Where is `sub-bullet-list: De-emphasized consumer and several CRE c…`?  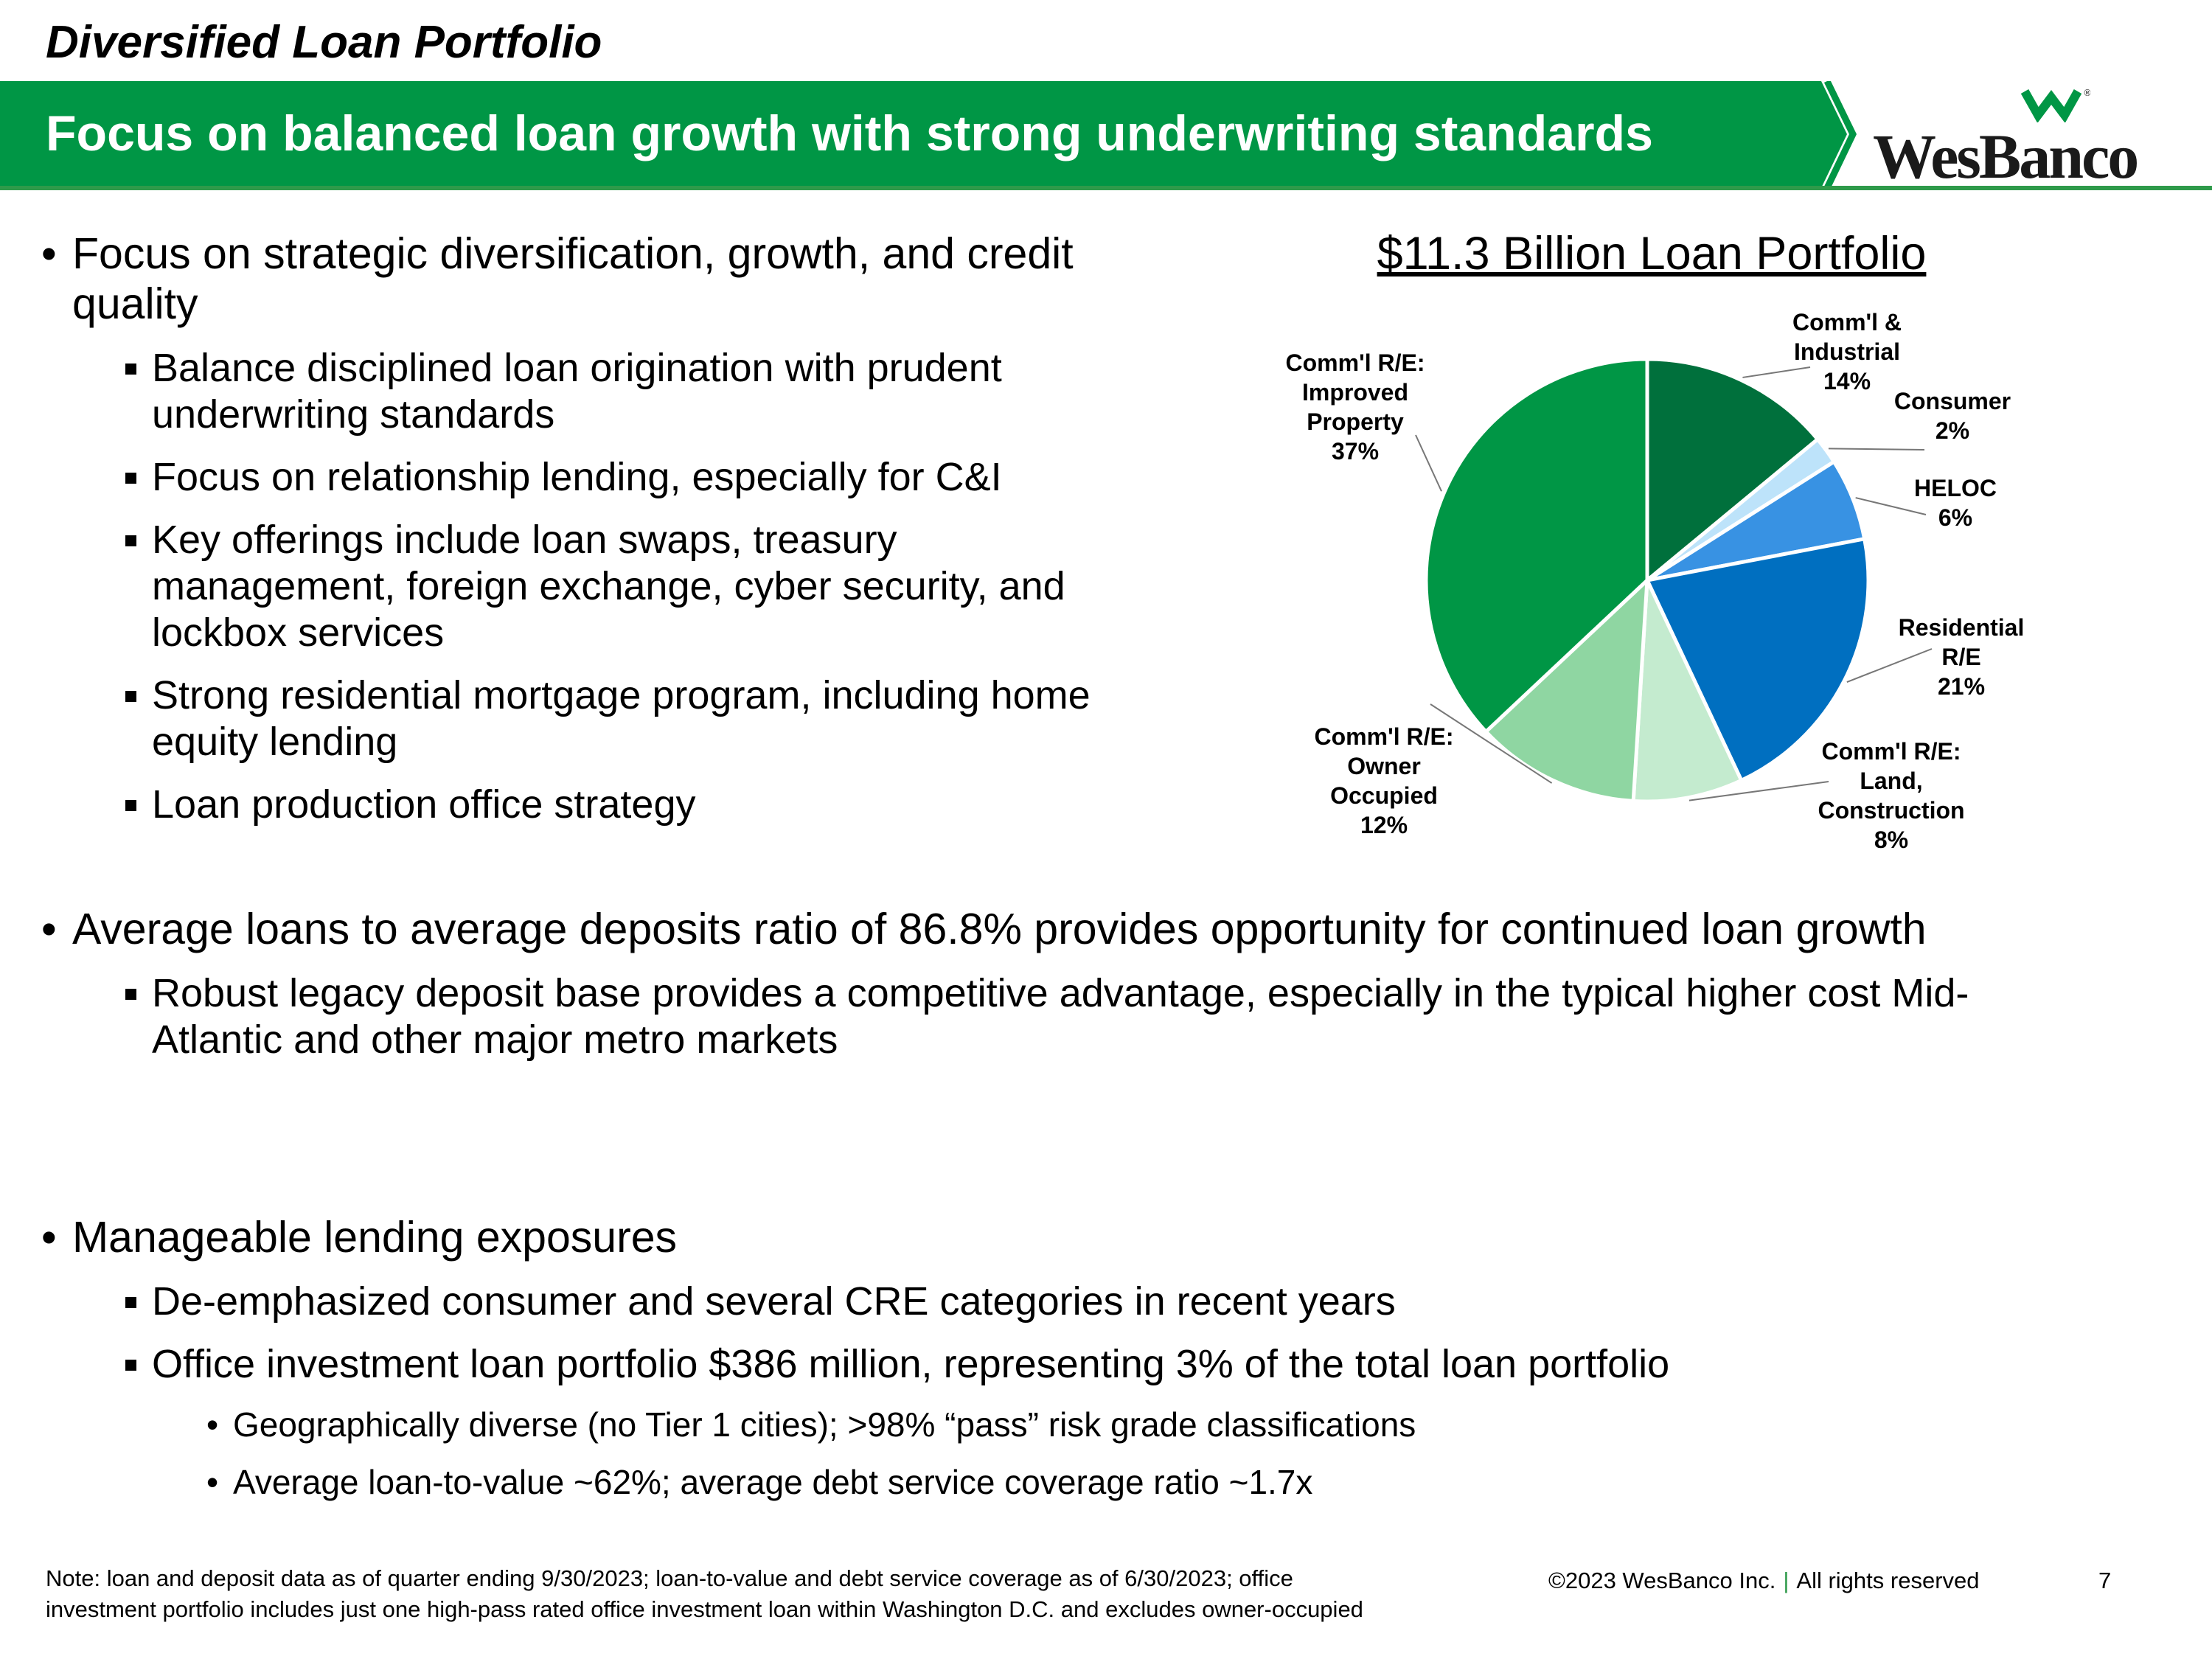 sub-bullet-list: De-emphasized consumer and several CRE c… is located at coordinates (1045, 1391).